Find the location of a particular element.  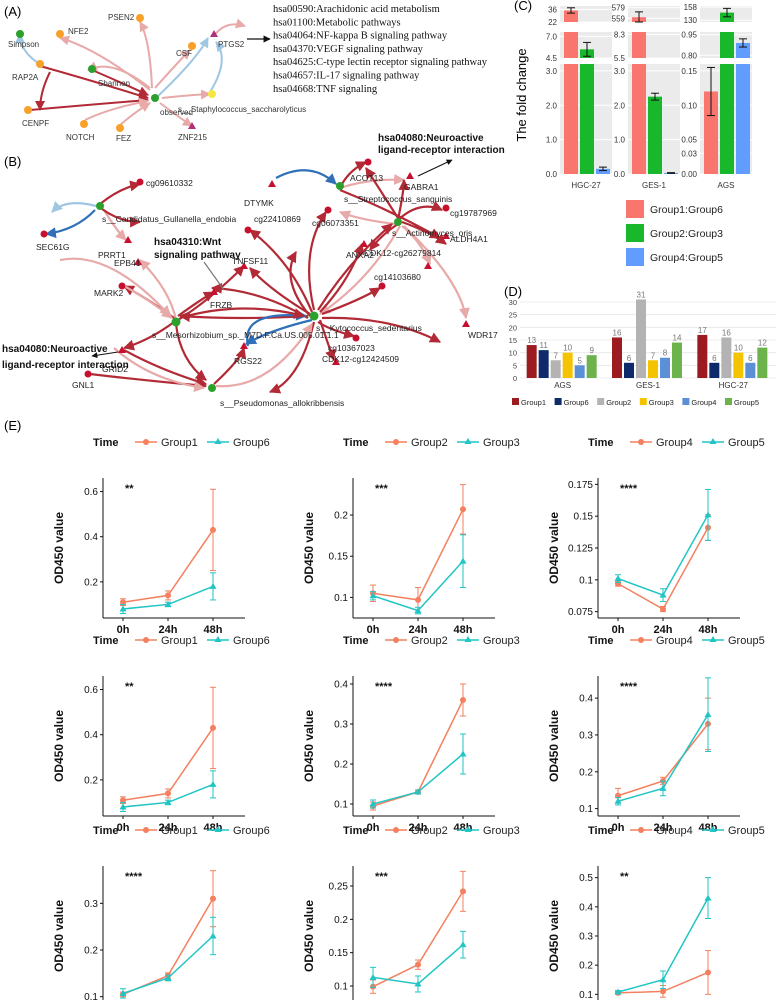

data-label: 6 is located at coordinates (750, 358).